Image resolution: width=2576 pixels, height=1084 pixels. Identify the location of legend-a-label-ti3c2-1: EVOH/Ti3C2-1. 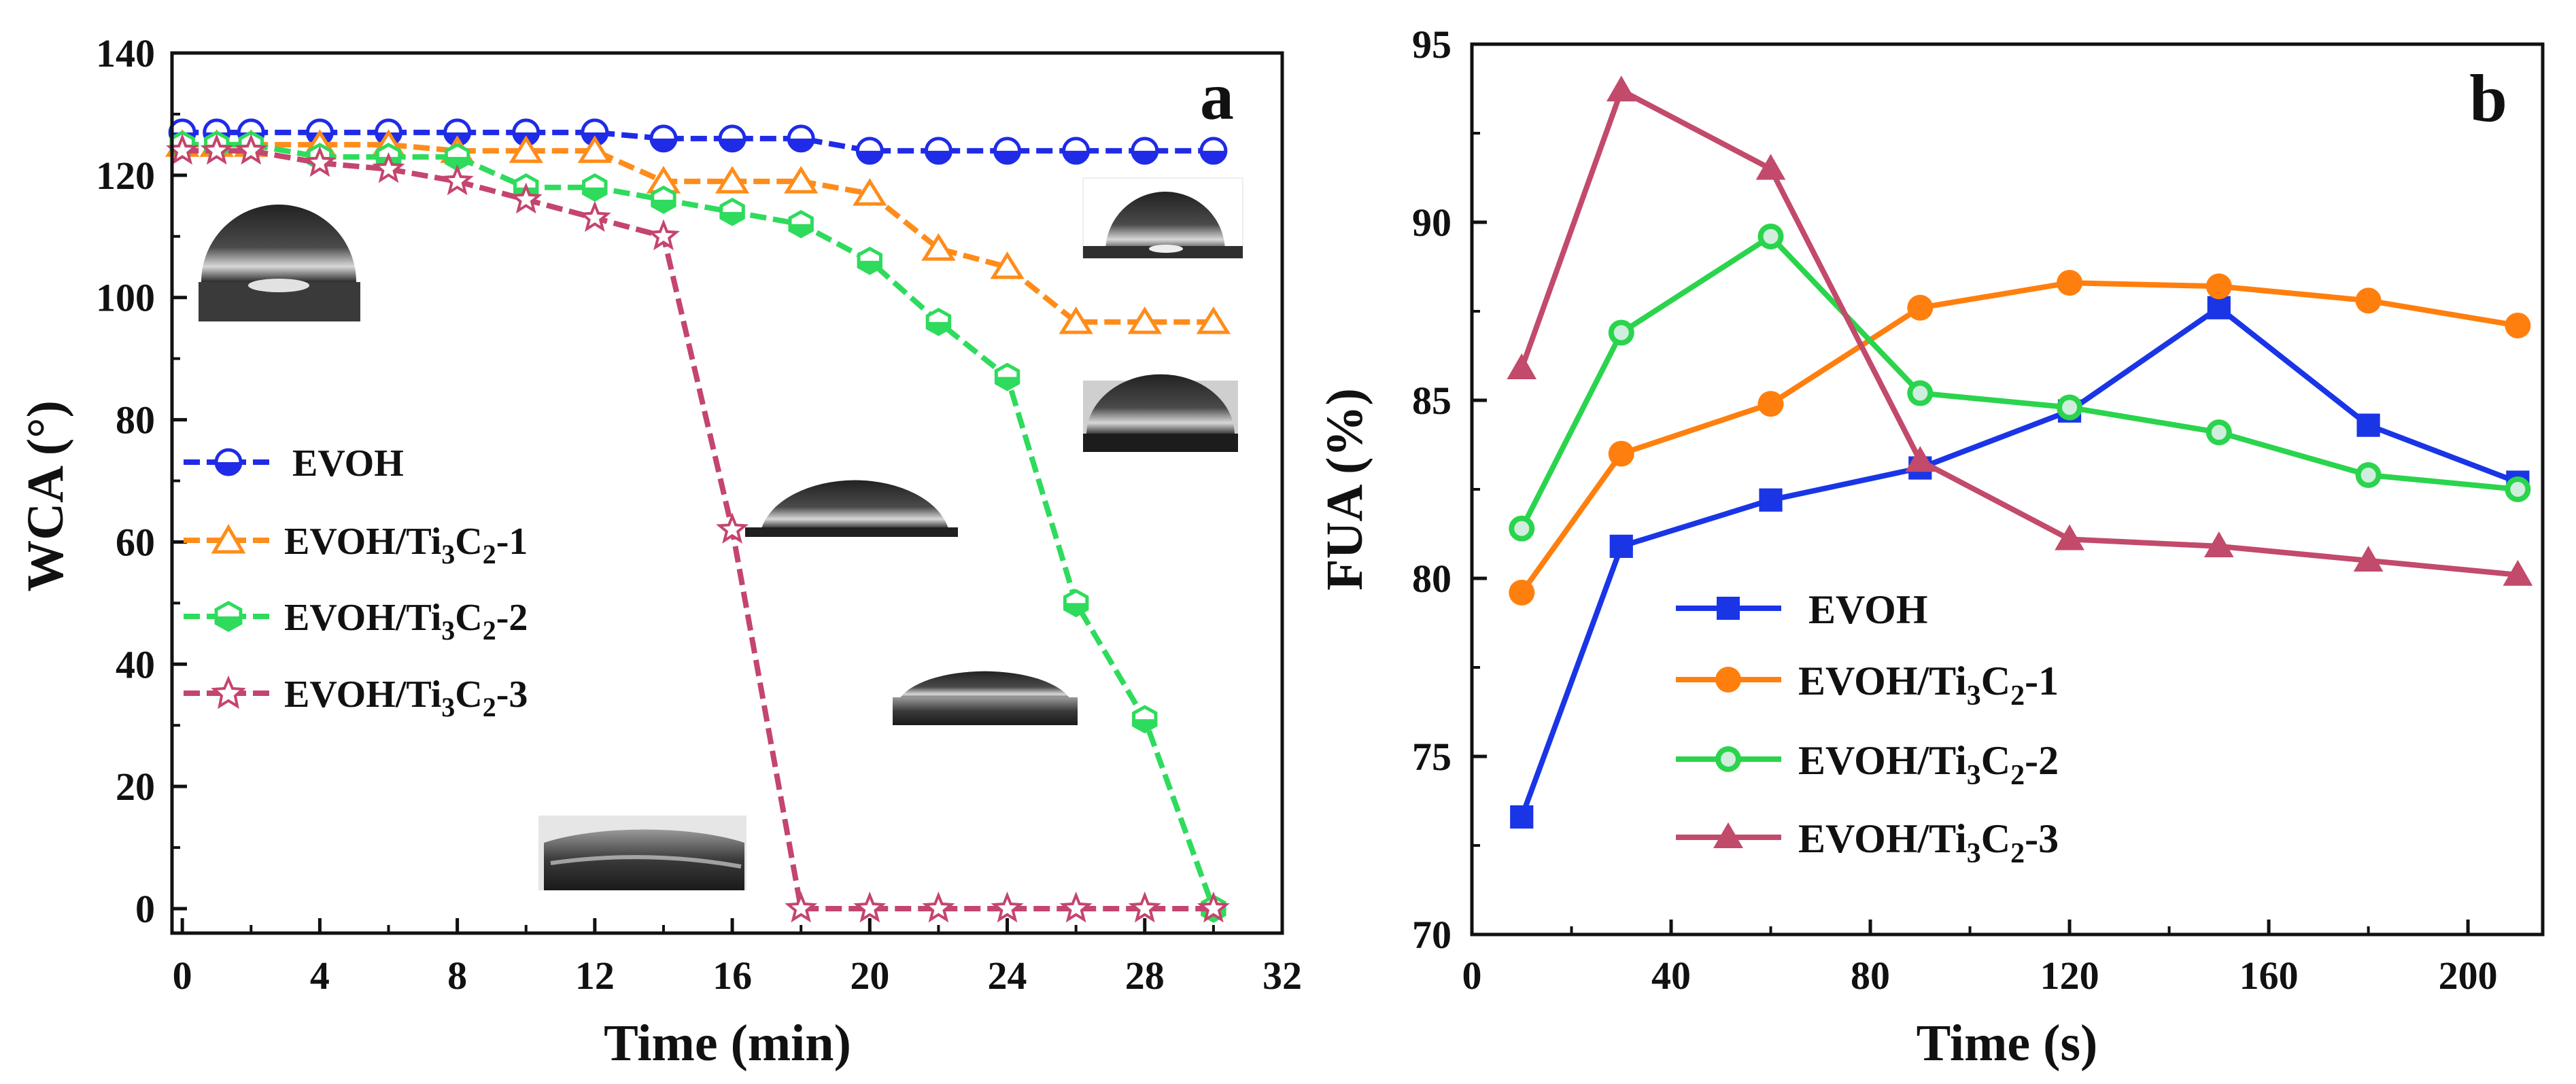
(406, 546).